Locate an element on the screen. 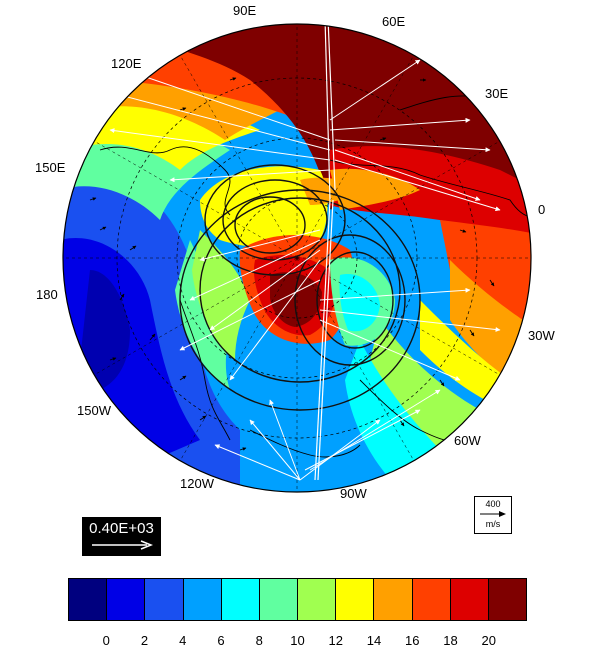 The width and height of the screenshot is (589, 654). lon-label-30e: 30E is located at coordinates (496, 93).